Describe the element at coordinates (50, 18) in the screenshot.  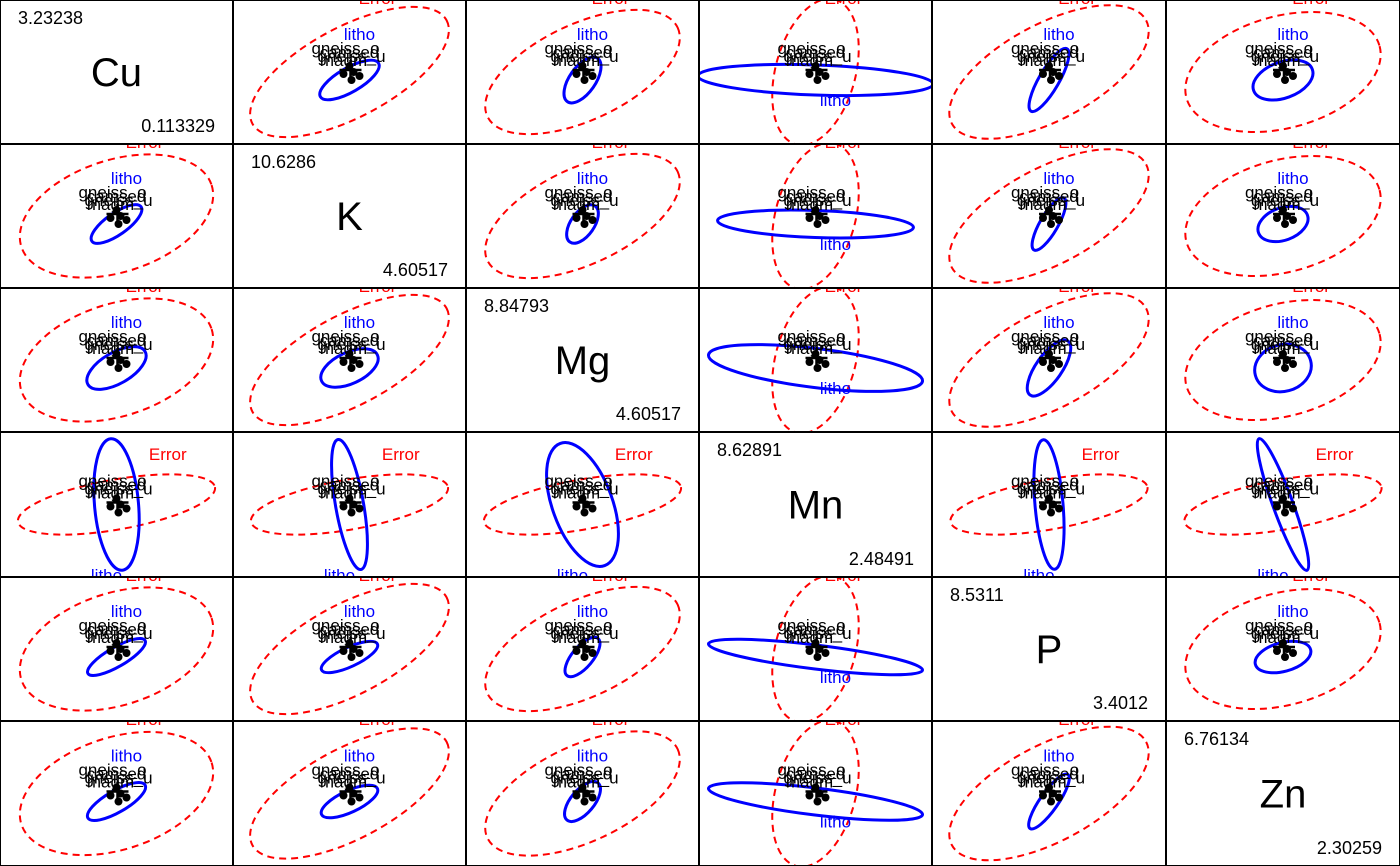
I see `diag-max-label: 3.23238` at that location.